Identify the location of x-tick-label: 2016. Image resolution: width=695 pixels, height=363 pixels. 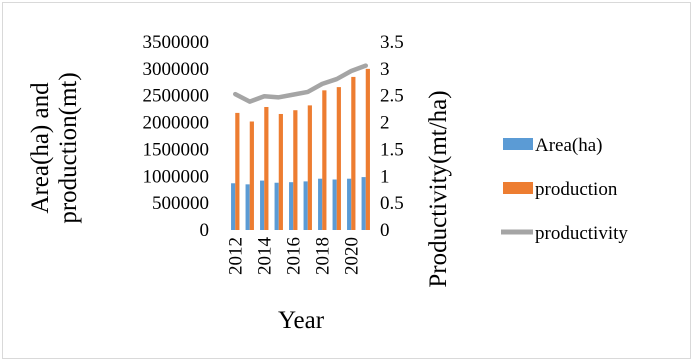
(293, 256).